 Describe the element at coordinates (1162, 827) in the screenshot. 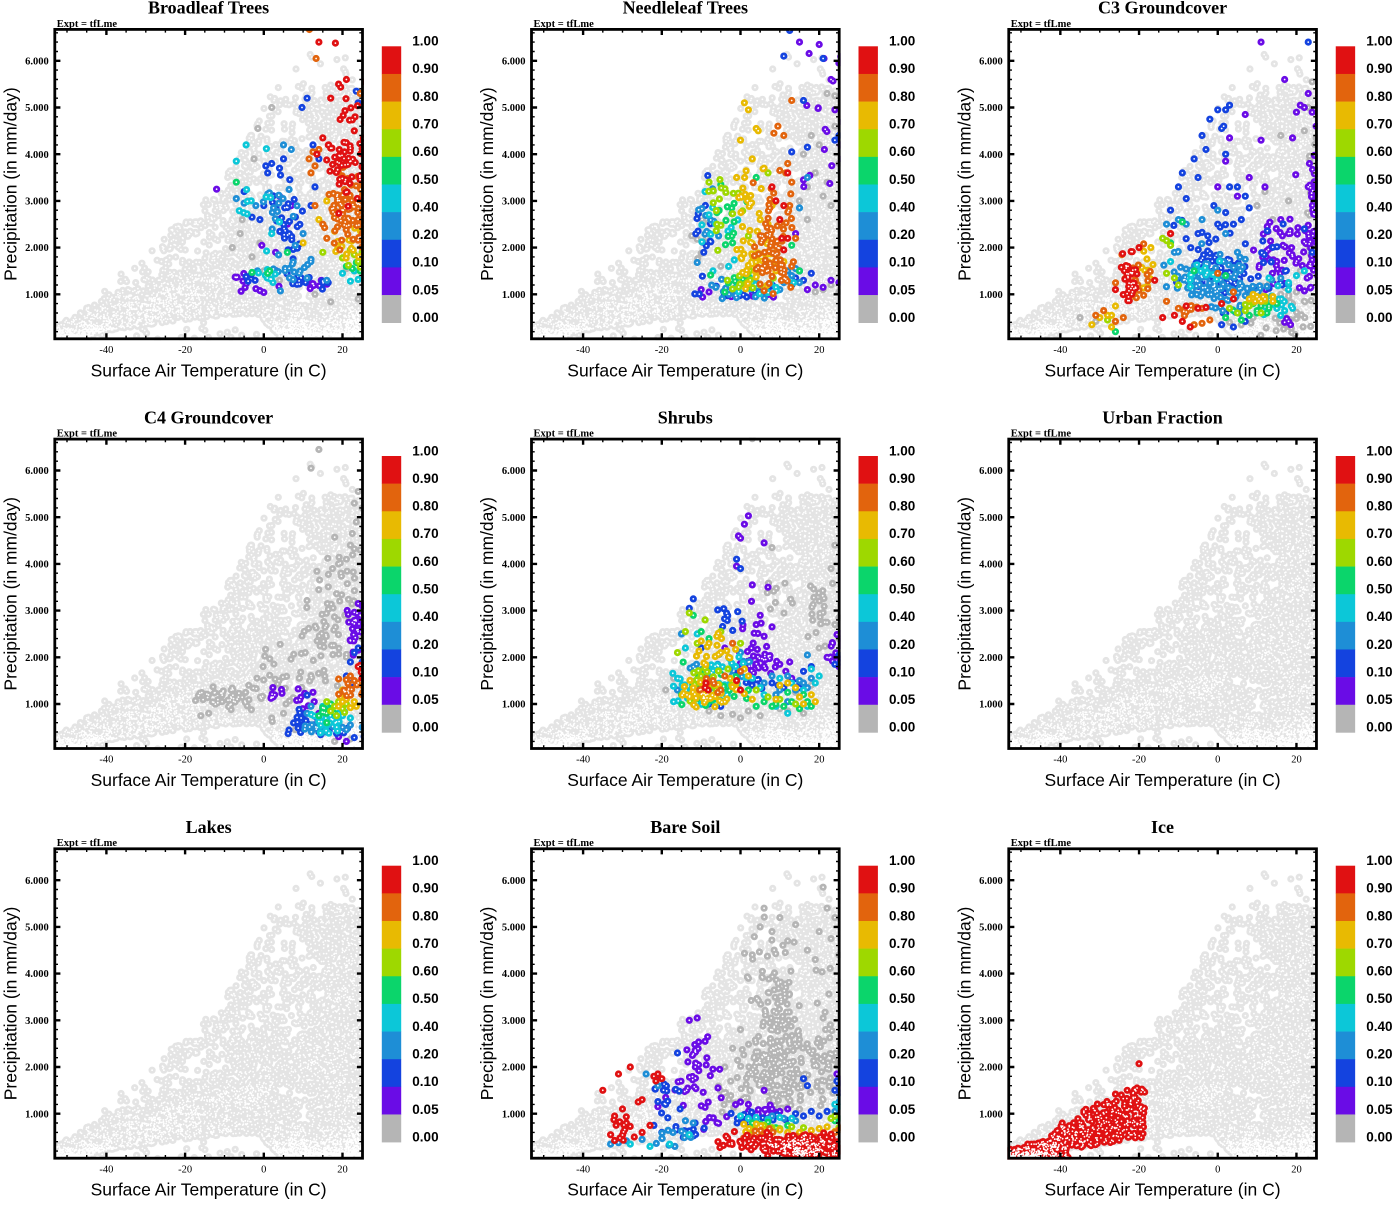

I see `svg-text: Ice` at that location.